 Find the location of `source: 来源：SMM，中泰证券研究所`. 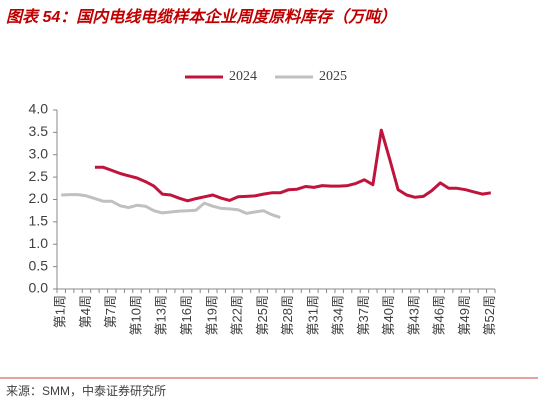

source: 来源：SMM，中泰证券研究所 is located at coordinates (86, 390).